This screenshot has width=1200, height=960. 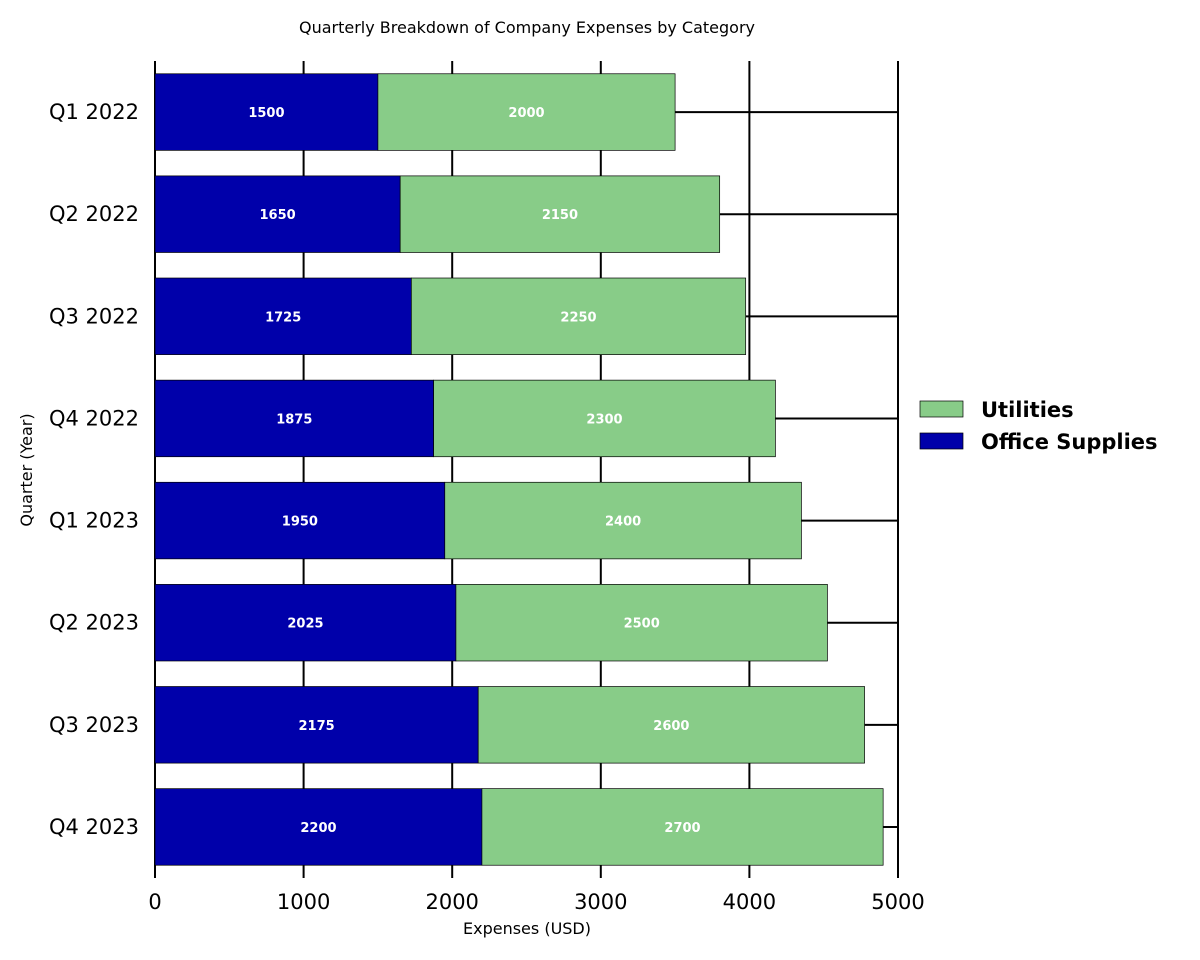 I want to click on bar-label-office-supplies-q1-2023: 1950, so click(x=300, y=522).